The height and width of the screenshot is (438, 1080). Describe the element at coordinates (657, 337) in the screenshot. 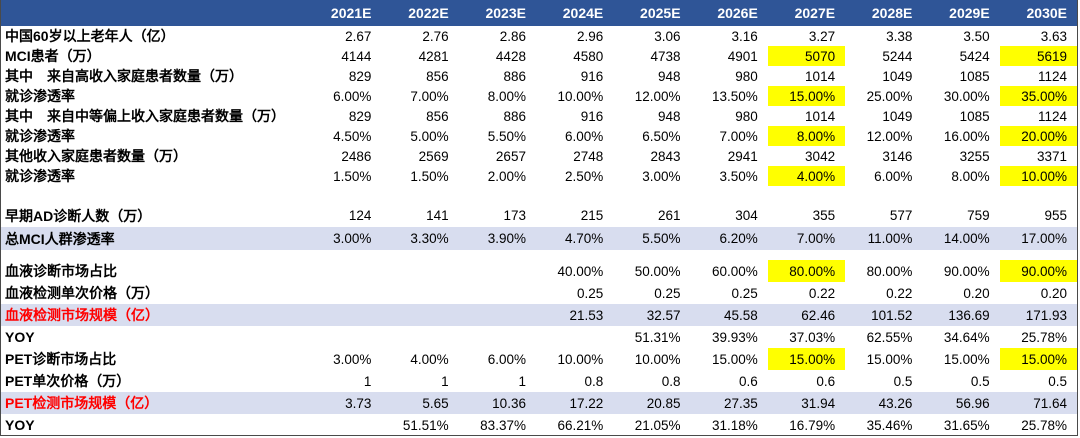

I see `data-cell: 51.31%` at that location.